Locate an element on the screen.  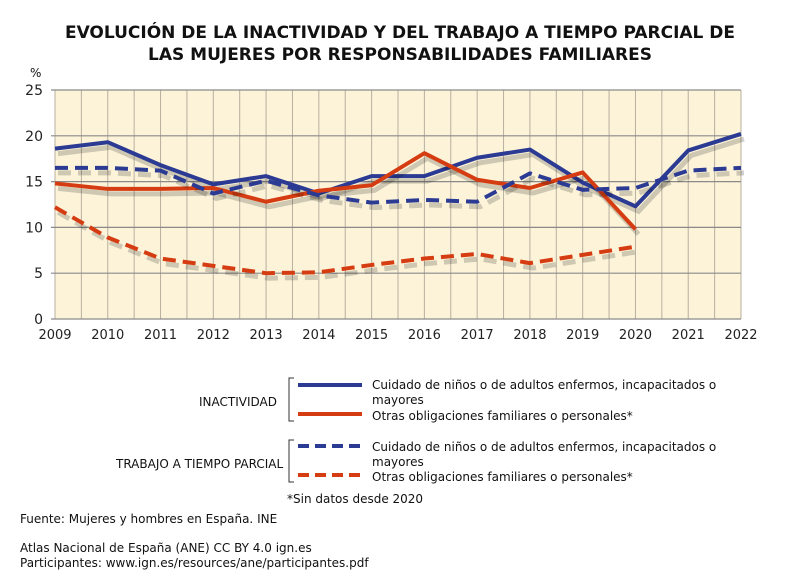
x-tick-label: 2018 is located at coordinates (529, 335).